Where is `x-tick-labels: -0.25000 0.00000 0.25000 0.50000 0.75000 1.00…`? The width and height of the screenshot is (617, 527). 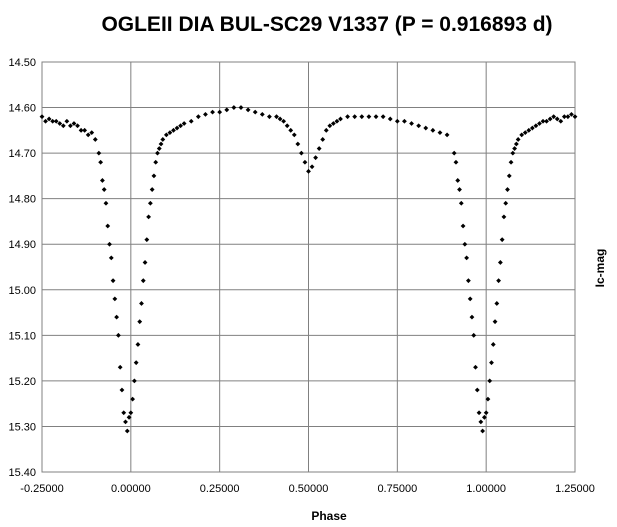
x-tick-labels: -0.25000 0.00000 0.25000 0.50000 0.75000 1.00… is located at coordinates (307, 489).